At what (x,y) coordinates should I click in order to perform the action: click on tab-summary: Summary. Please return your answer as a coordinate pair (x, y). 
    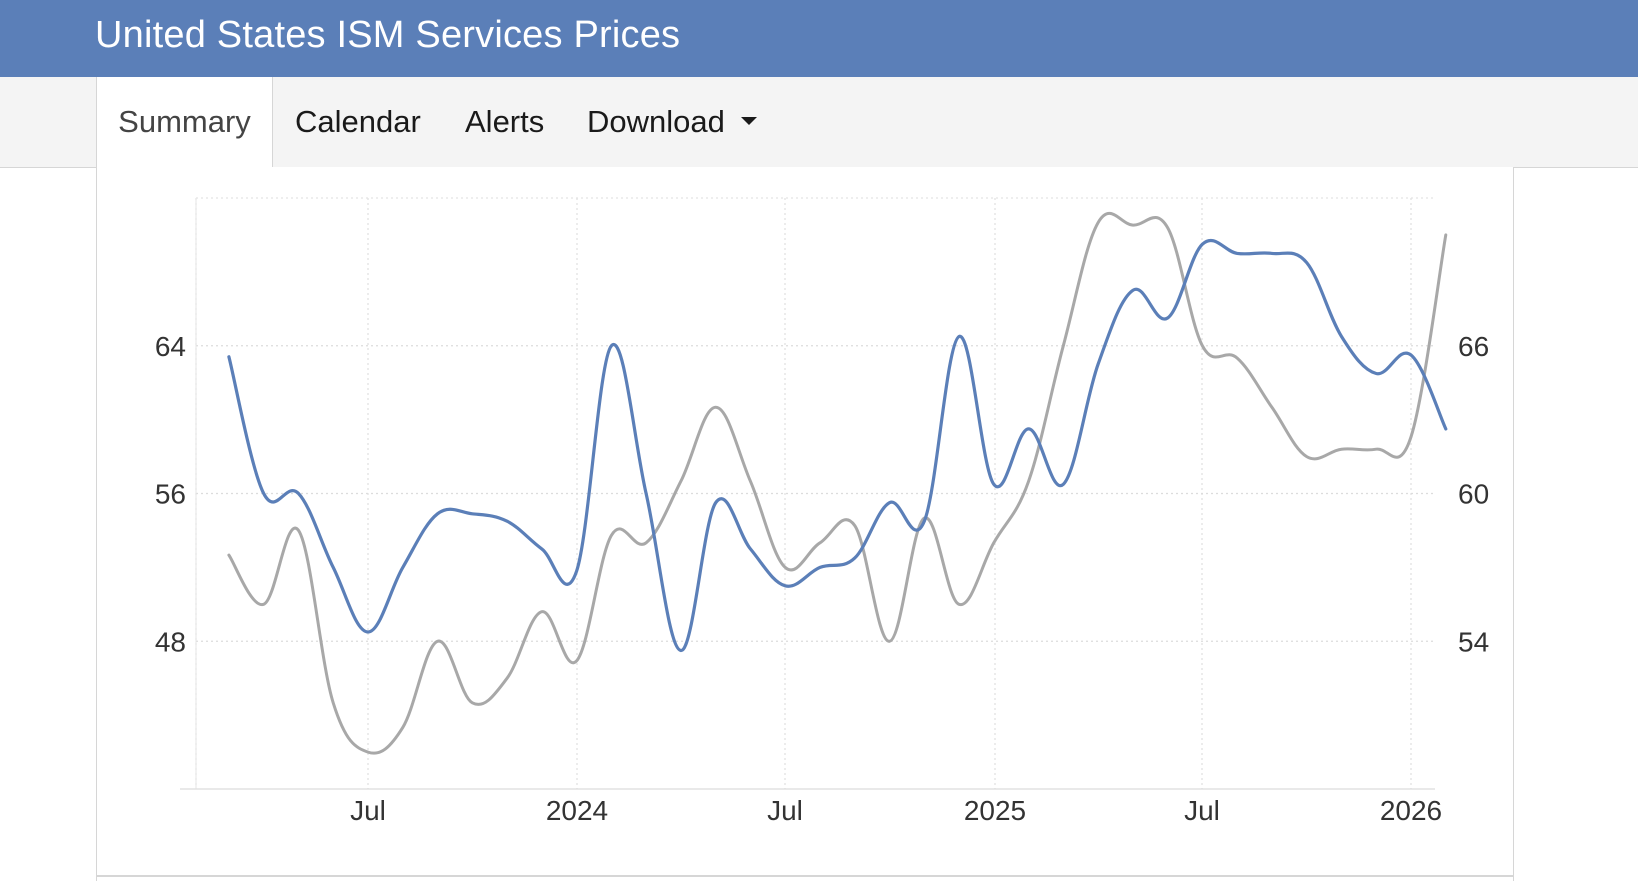
    Looking at the image, I should click on (184, 122).